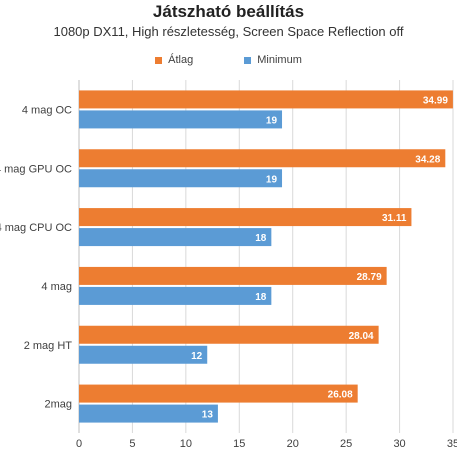 This screenshot has width=457, height=456. Describe the element at coordinates (272, 179) in the screenshot. I see `data-label-minimum-1: 19` at that location.